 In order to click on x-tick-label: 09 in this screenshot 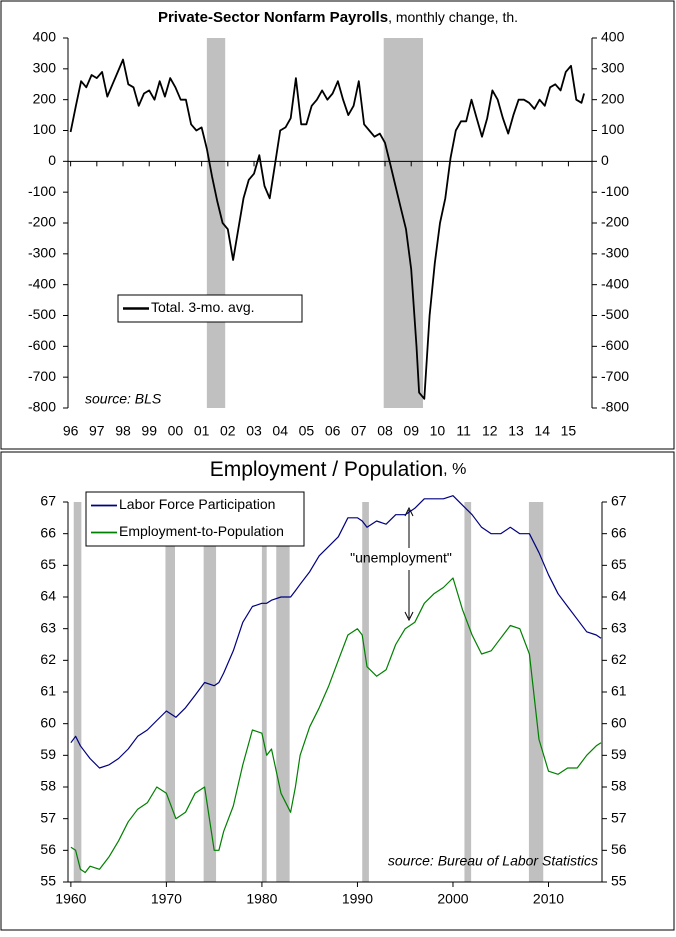, I will do `click(411, 431)`.